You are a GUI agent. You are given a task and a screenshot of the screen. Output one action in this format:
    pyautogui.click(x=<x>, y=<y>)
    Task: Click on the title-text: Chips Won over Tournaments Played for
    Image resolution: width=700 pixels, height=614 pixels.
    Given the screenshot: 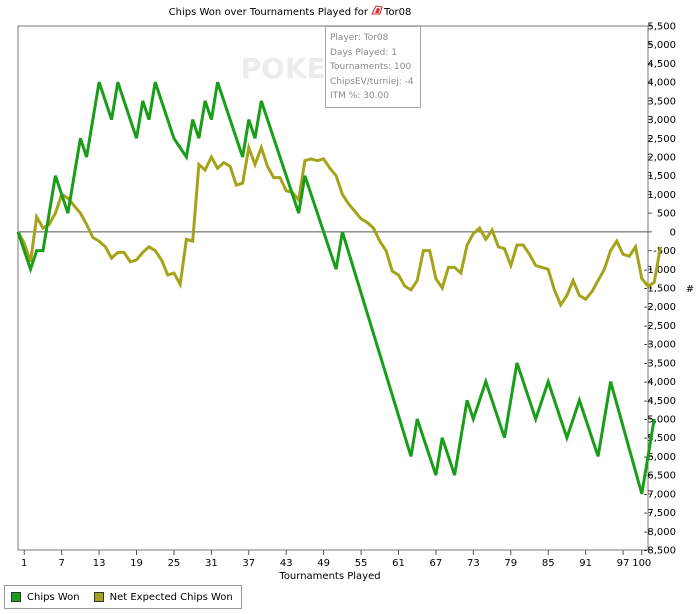 What is the action you would take?
    pyautogui.click(x=269, y=12)
    